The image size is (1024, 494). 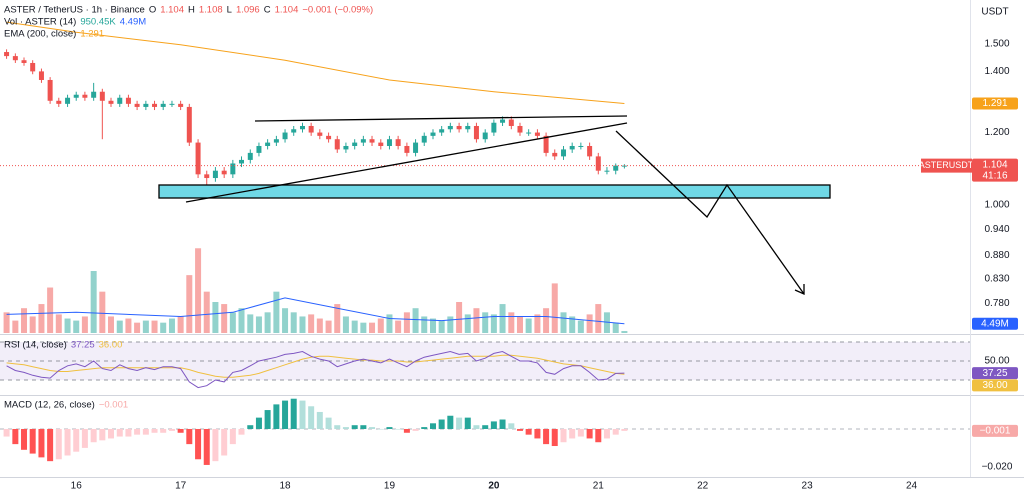 I want to click on support-zone, so click(x=494, y=191).